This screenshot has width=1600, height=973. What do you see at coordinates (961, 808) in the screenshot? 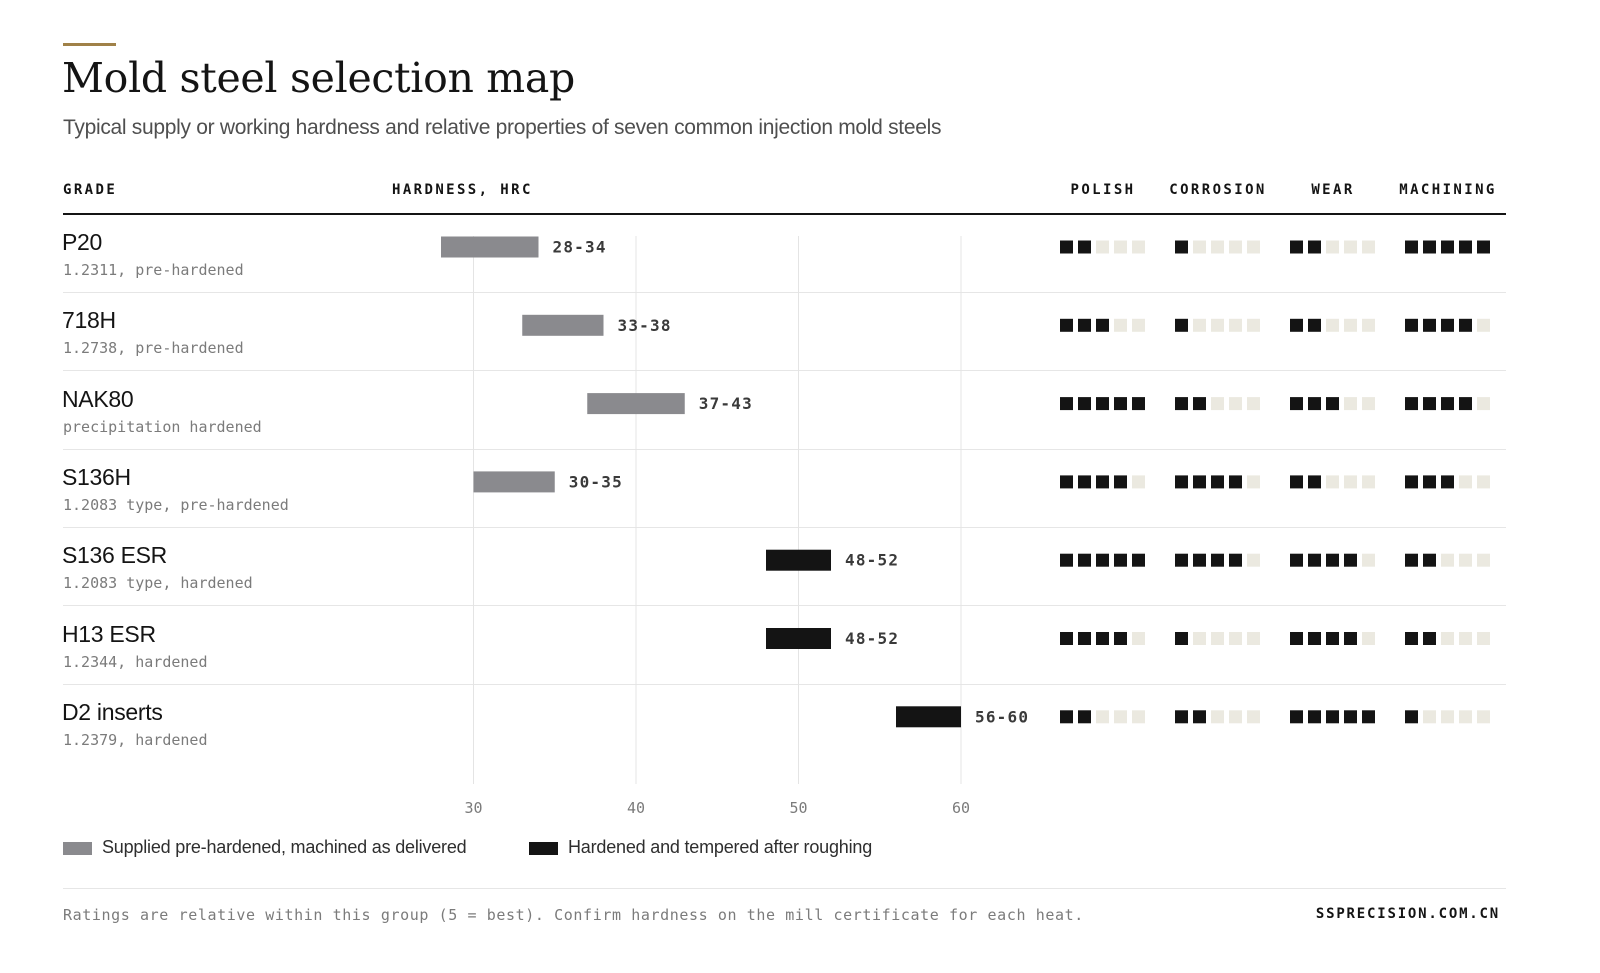
I see `x-tick-label: 60` at bounding box center [961, 808].